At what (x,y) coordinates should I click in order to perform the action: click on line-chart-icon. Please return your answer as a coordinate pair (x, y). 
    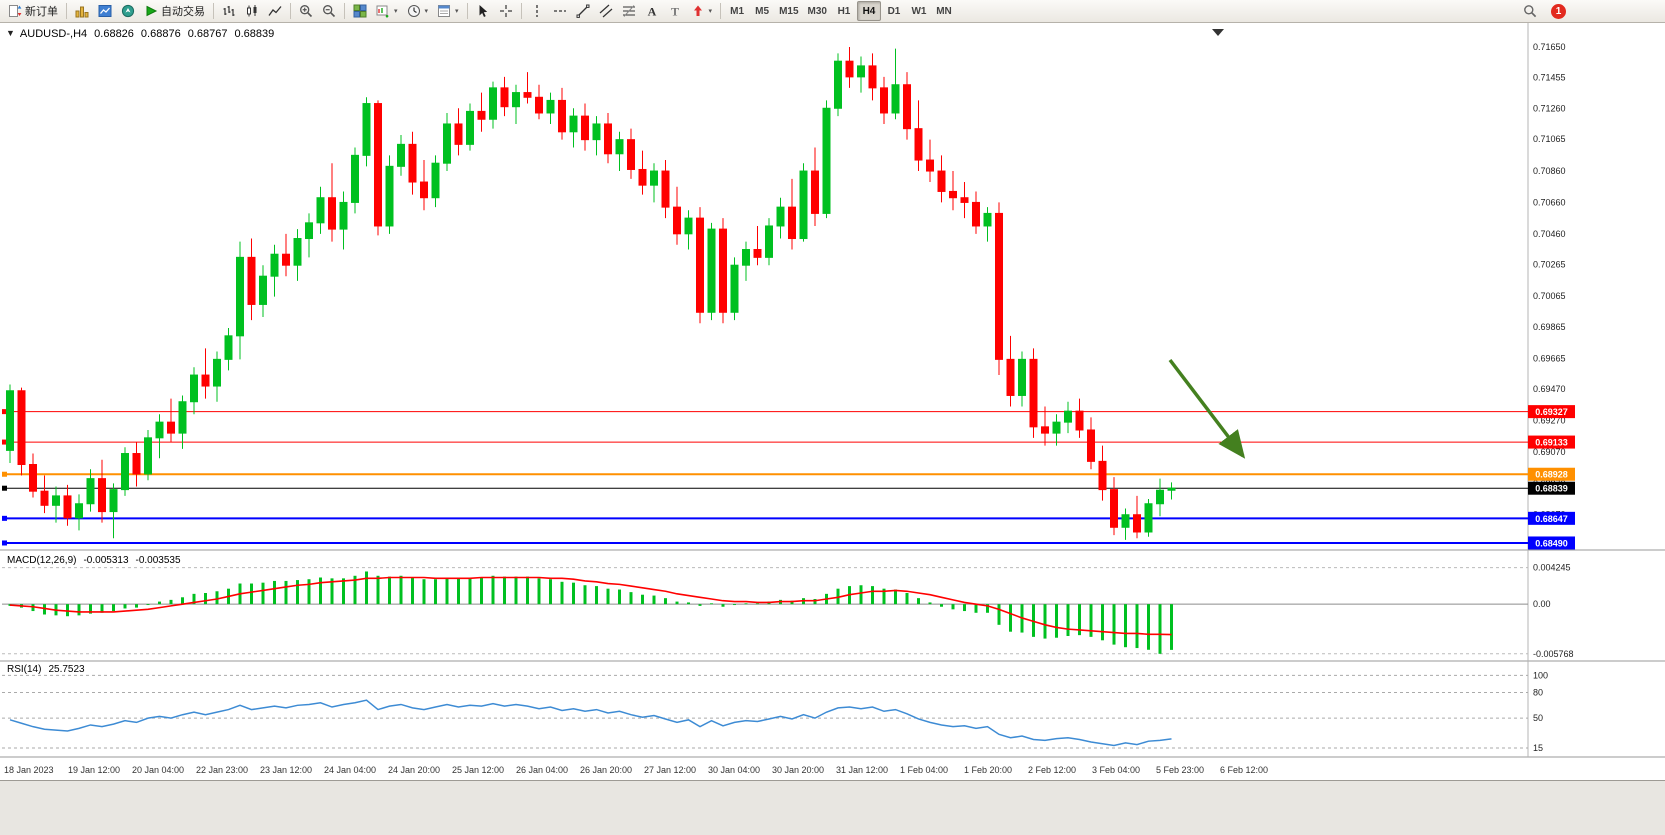
    Looking at the image, I should click on (275, 11).